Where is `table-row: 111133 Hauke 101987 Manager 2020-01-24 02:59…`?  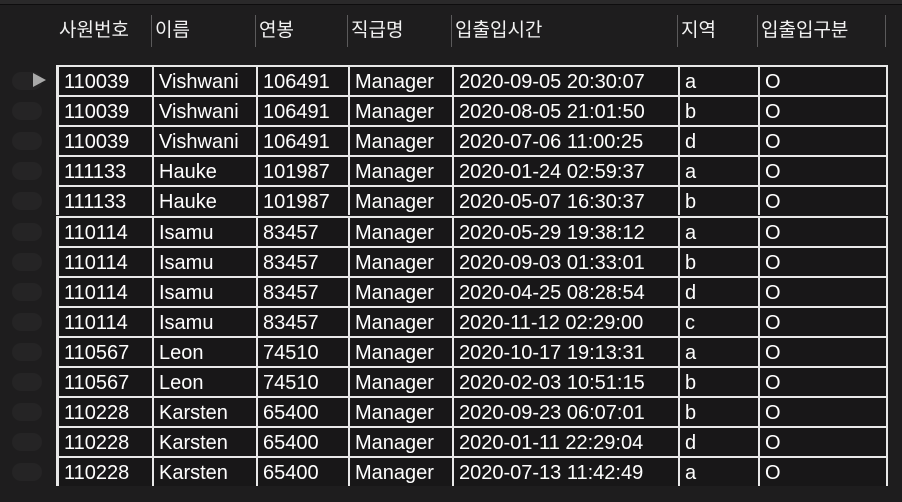
table-row: 111133 Hauke 101987 Manager 2020-01-24 02:59… is located at coordinates (451, 170).